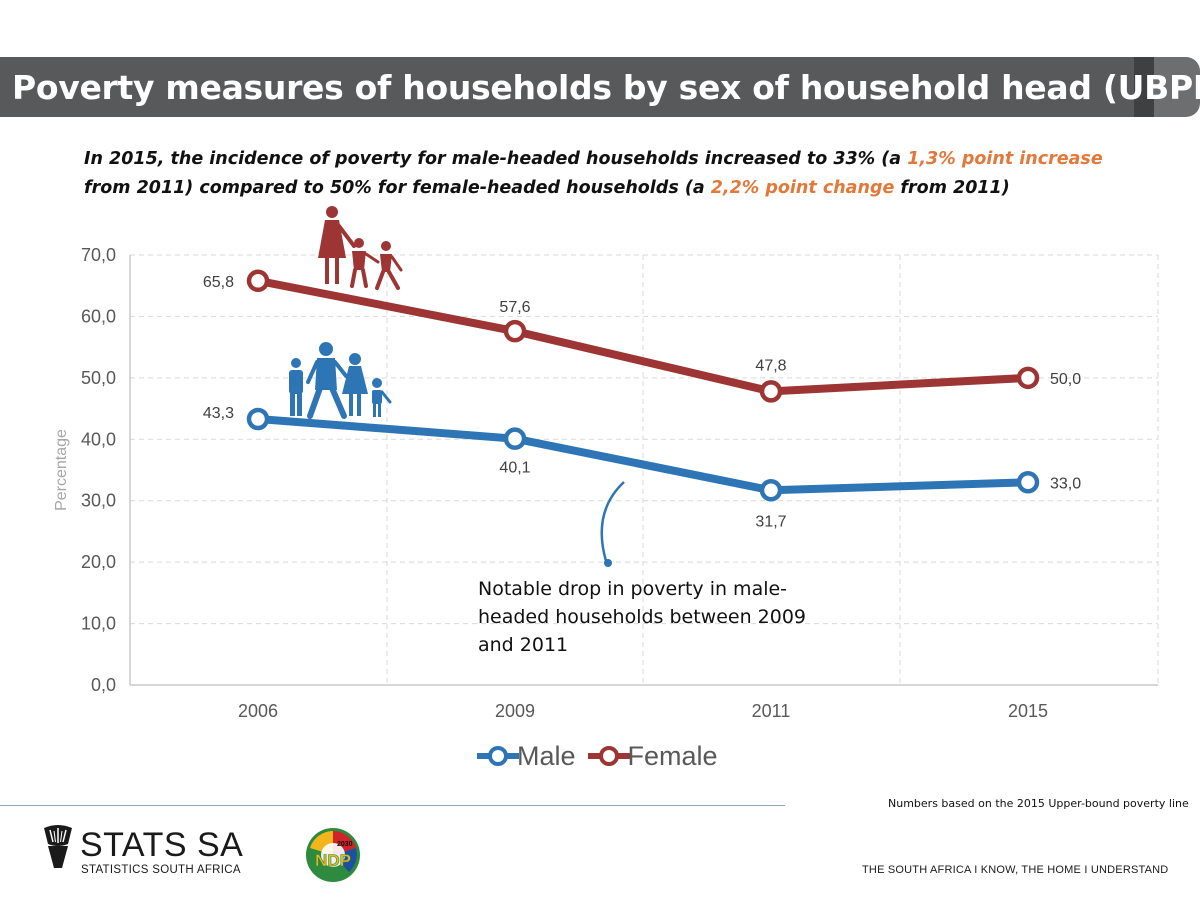  I want to click on org-name: STATS SA, so click(162, 845).